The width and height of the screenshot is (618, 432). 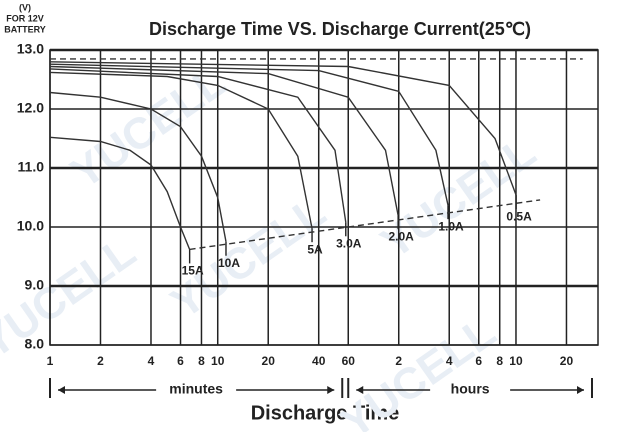 What do you see at coordinates (25, 29) in the screenshot?
I see `y-axis-label: BATTERY` at bounding box center [25, 29].